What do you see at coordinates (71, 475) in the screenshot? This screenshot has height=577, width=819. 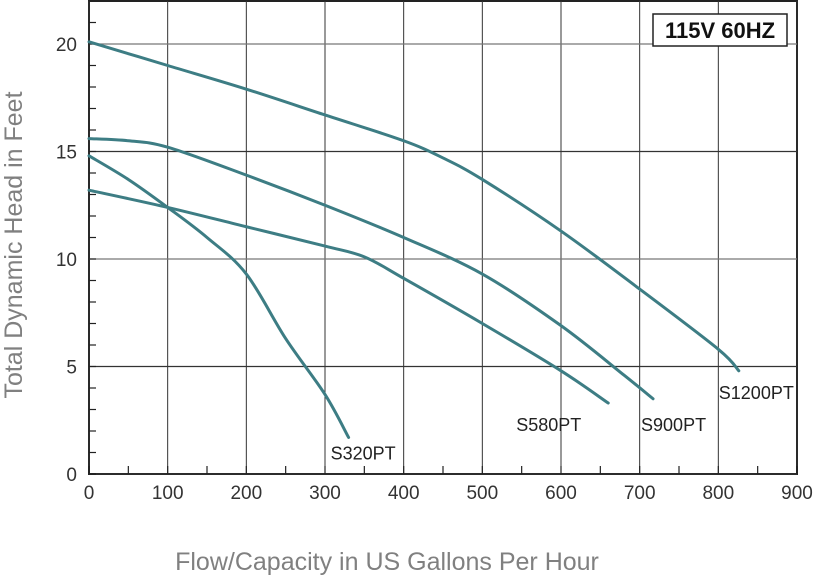 I see `y-tick-label: 0` at bounding box center [71, 475].